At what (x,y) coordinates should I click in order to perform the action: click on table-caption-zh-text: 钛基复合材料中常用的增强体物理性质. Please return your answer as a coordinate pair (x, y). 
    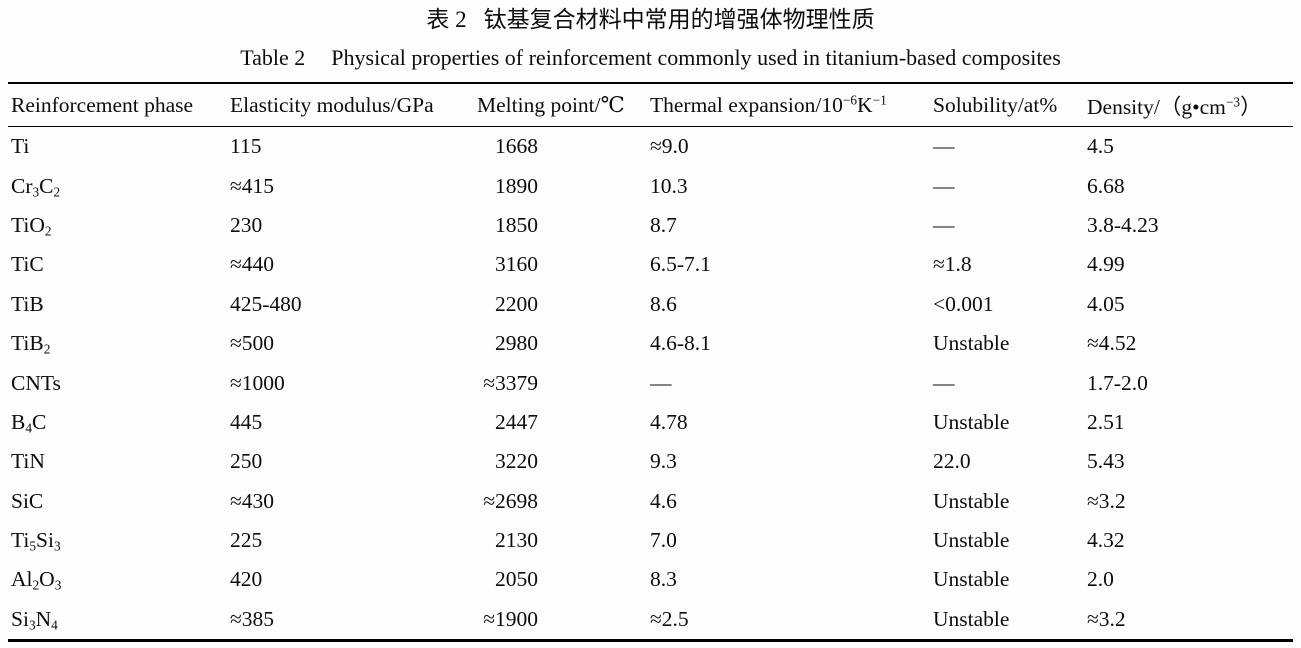
    Looking at the image, I should click on (679, 19).